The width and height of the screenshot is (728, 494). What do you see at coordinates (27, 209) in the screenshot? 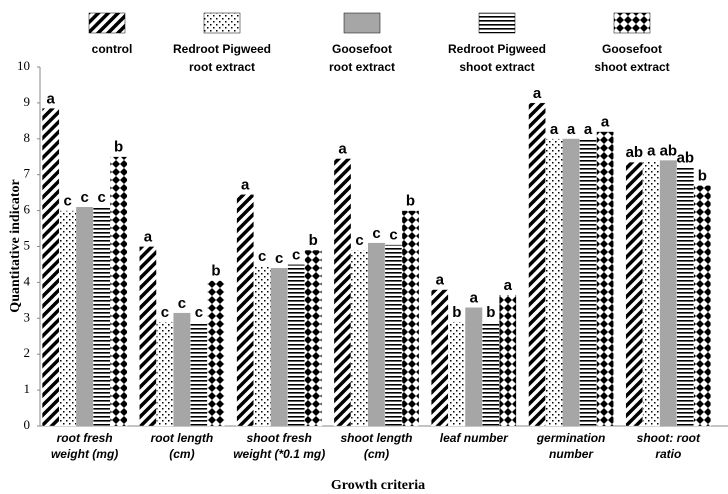
I see `y-tick-label: 6` at bounding box center [27, 209].